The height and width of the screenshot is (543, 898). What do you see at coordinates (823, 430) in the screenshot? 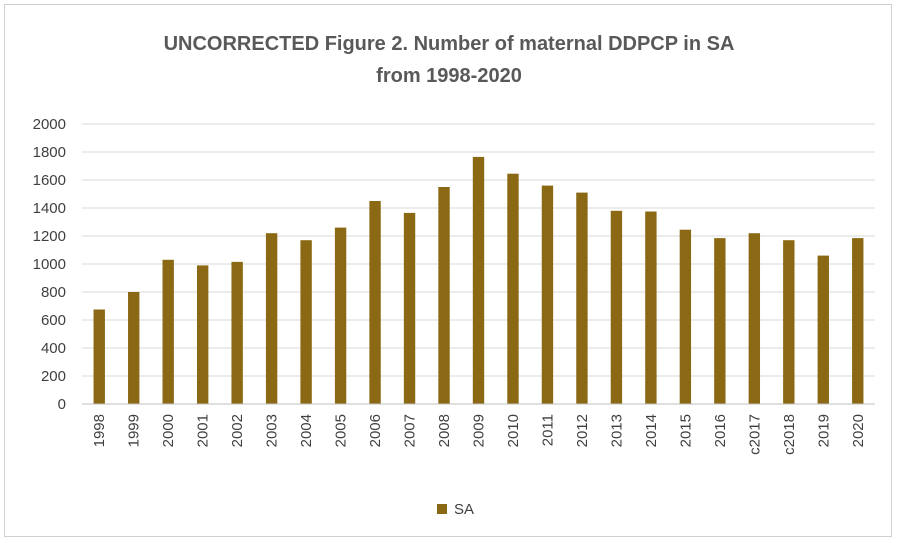
I see `x-tick-label: 2019` at bounding box center [823, 430].